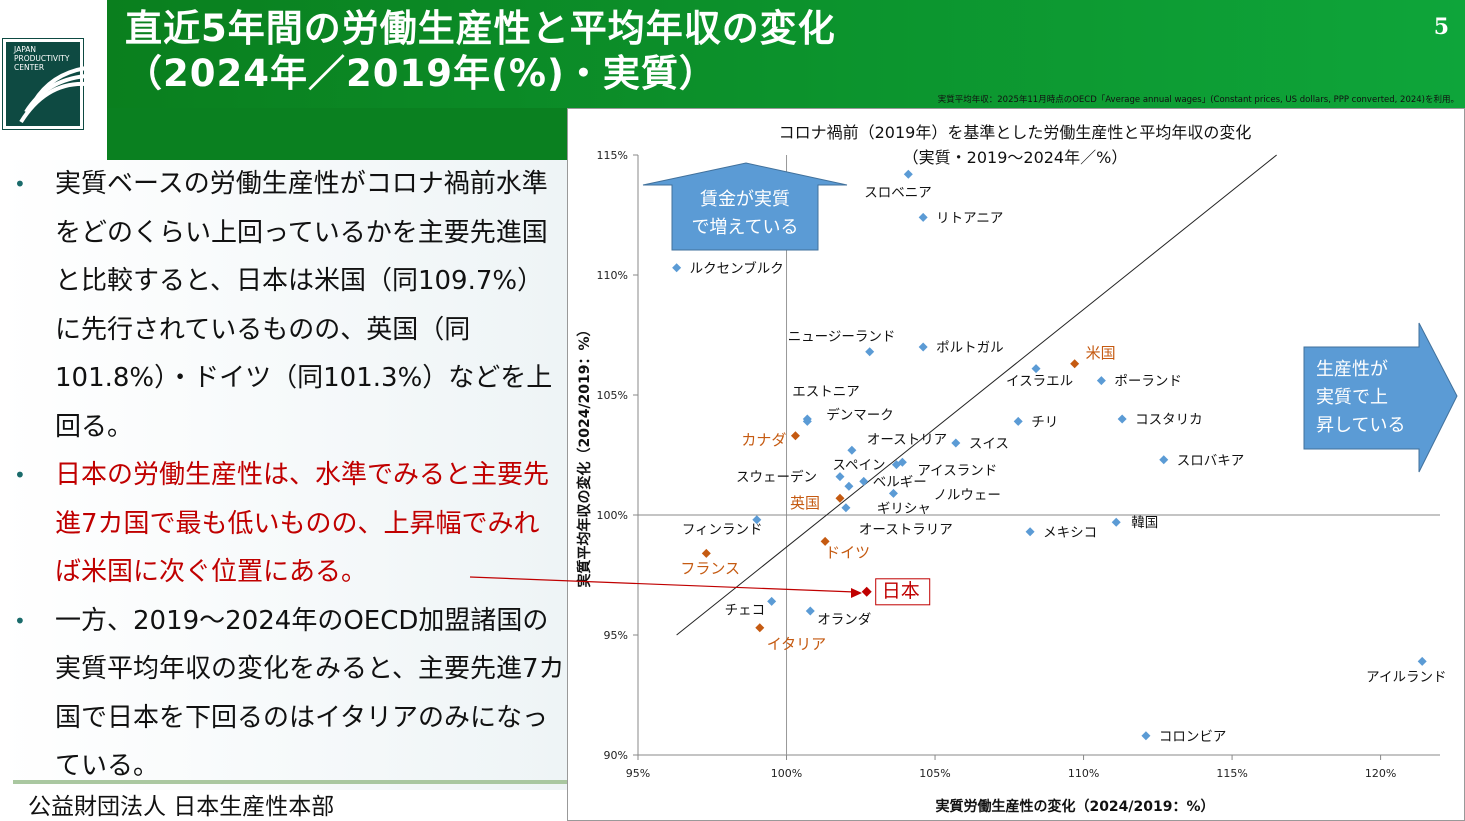 The image size is (1465, 821). Describe the element at coordinates (763, 440) in the screenshot. I see `data-point-label: カナダ` at that location.